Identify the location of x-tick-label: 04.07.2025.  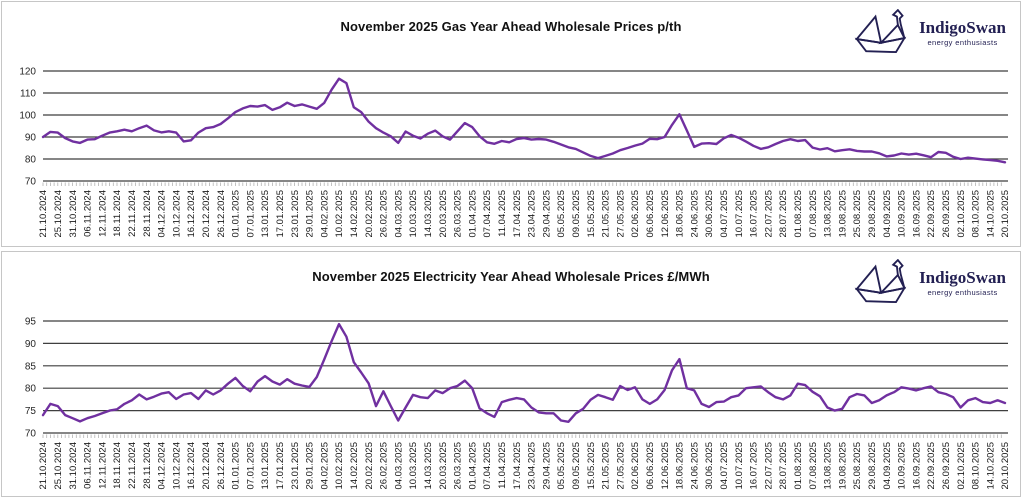
(724, 214).